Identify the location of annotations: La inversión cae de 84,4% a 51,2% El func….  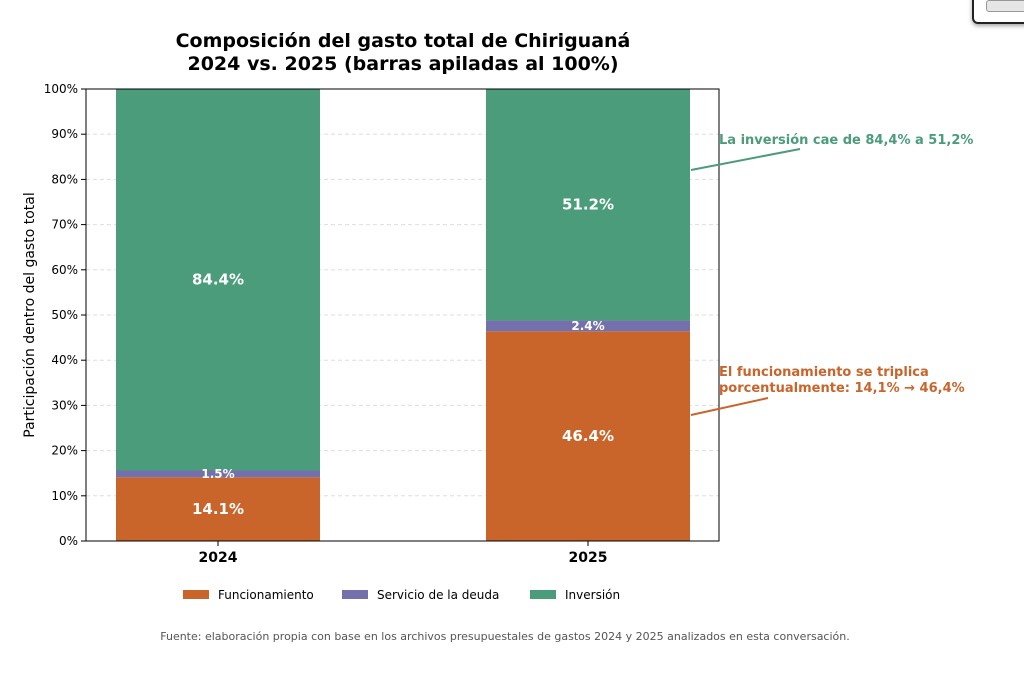
(831, 274).